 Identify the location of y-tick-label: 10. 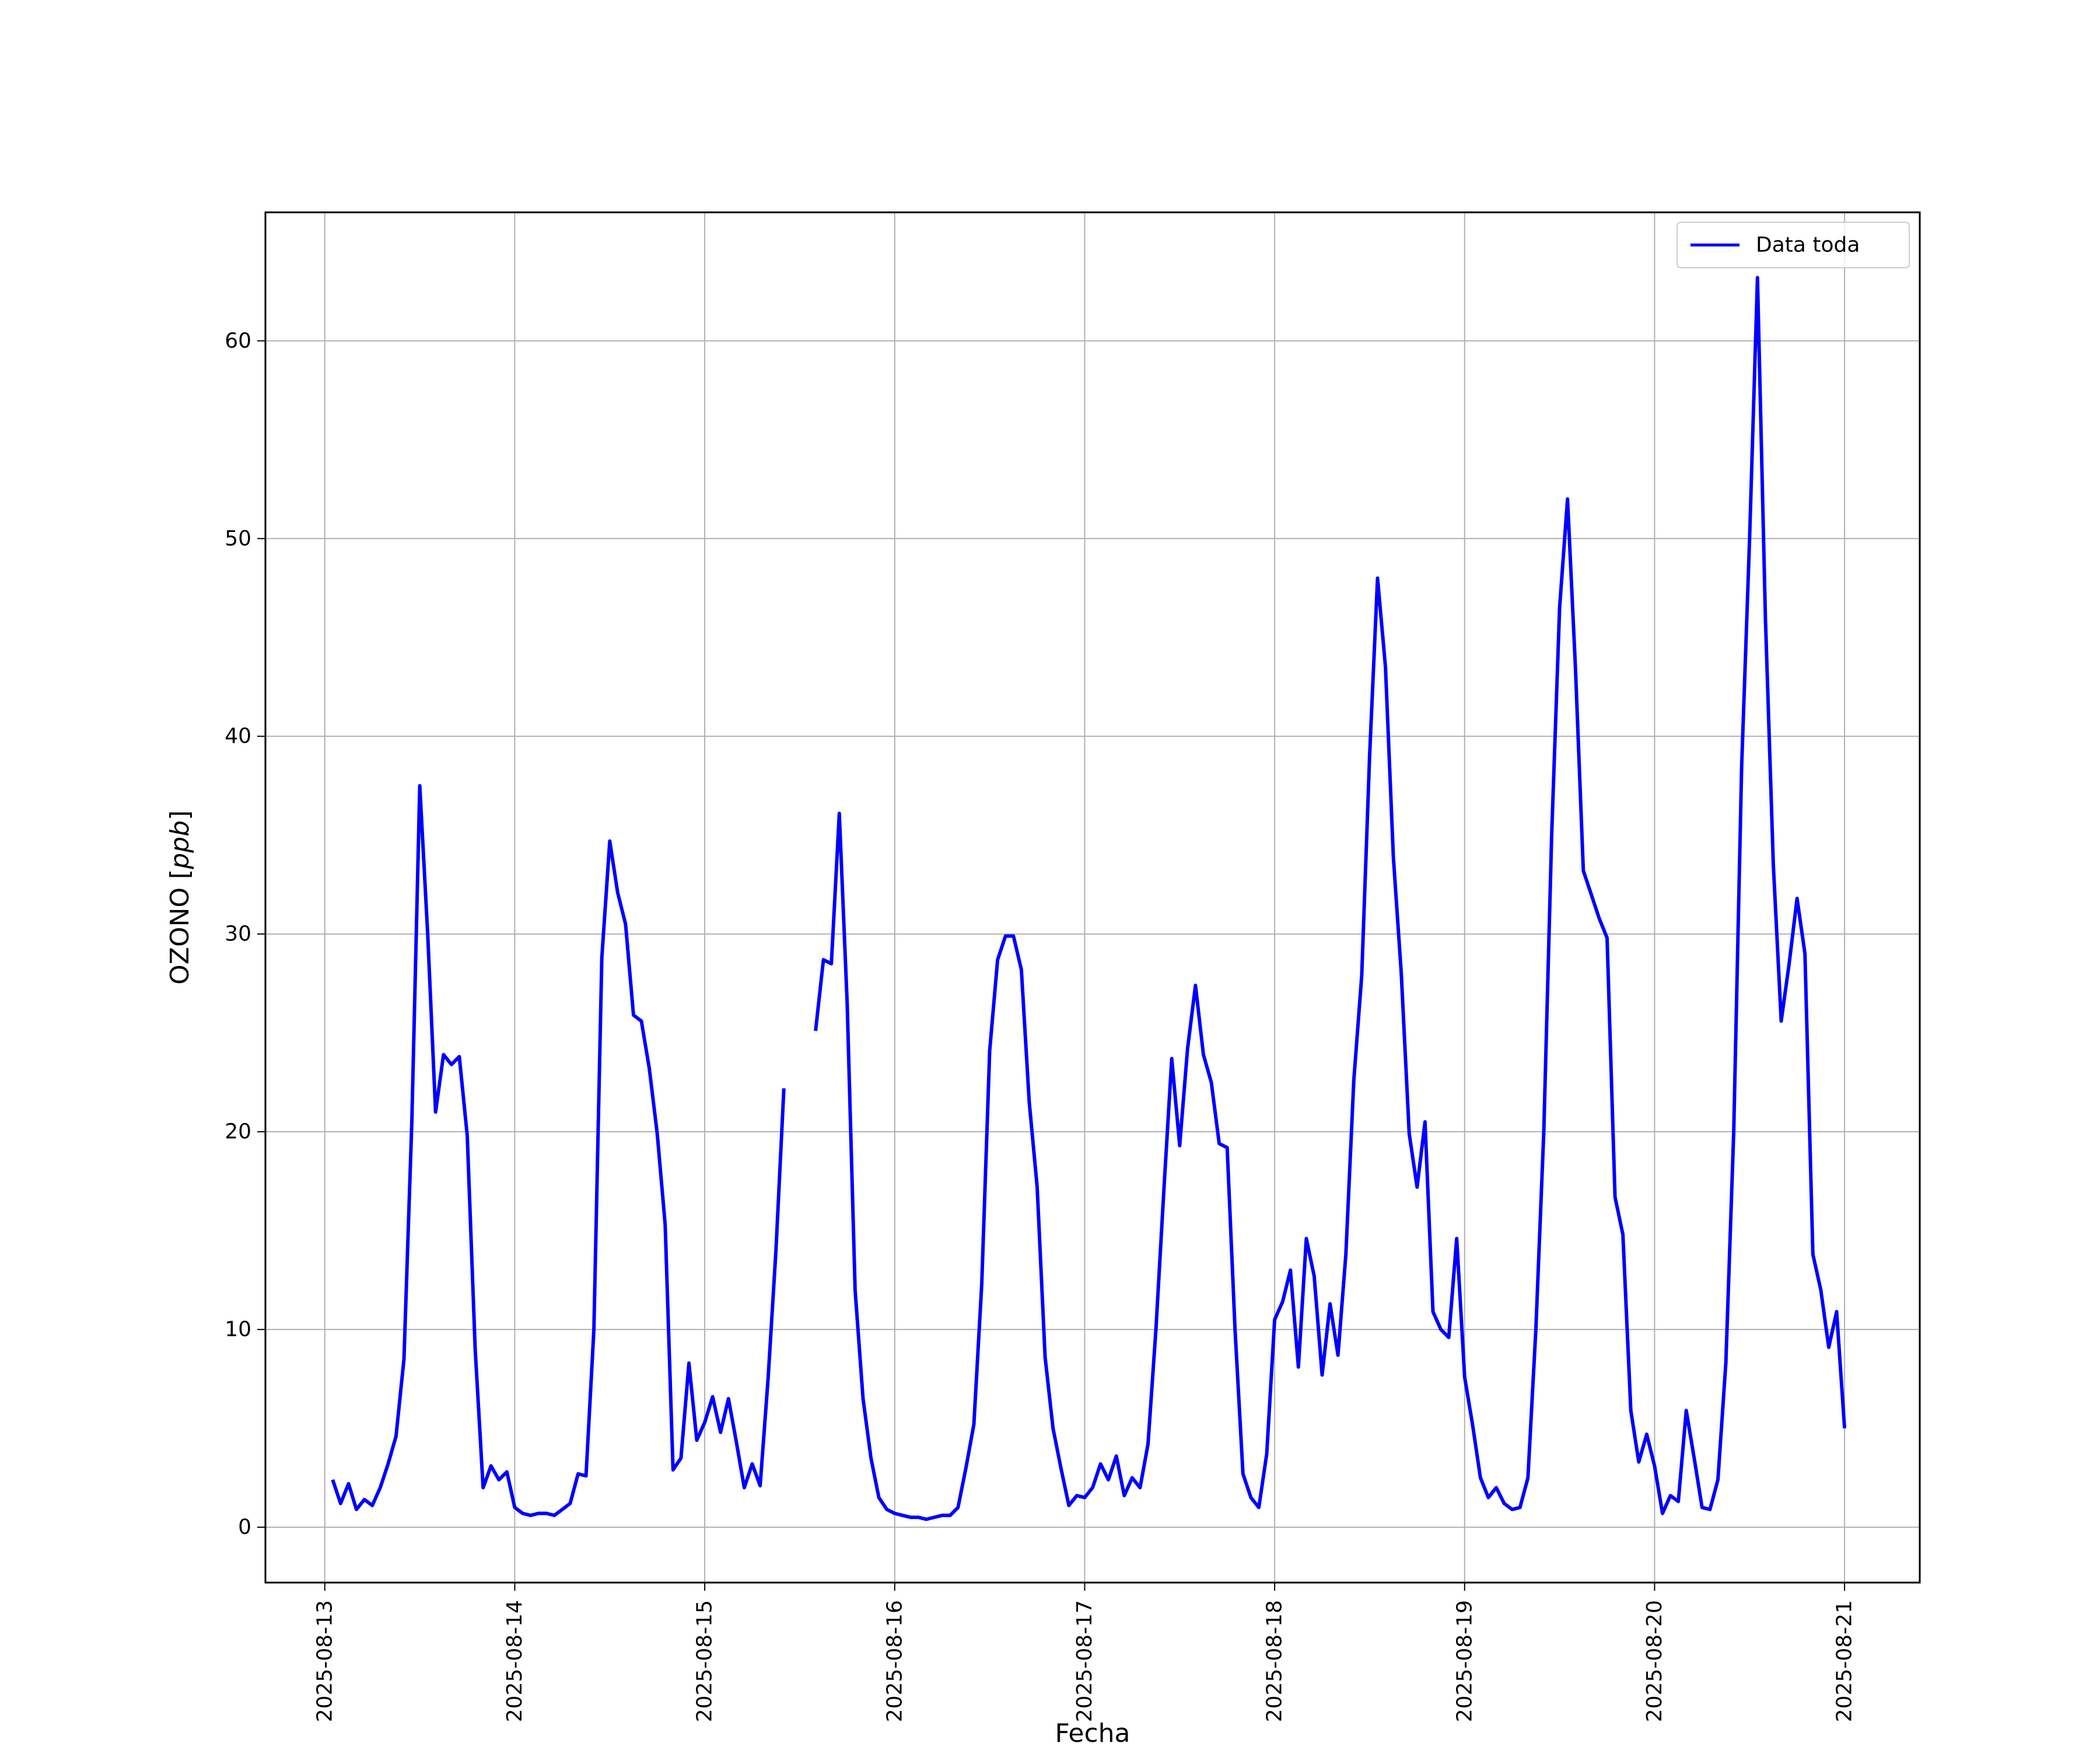
(238, 1330).